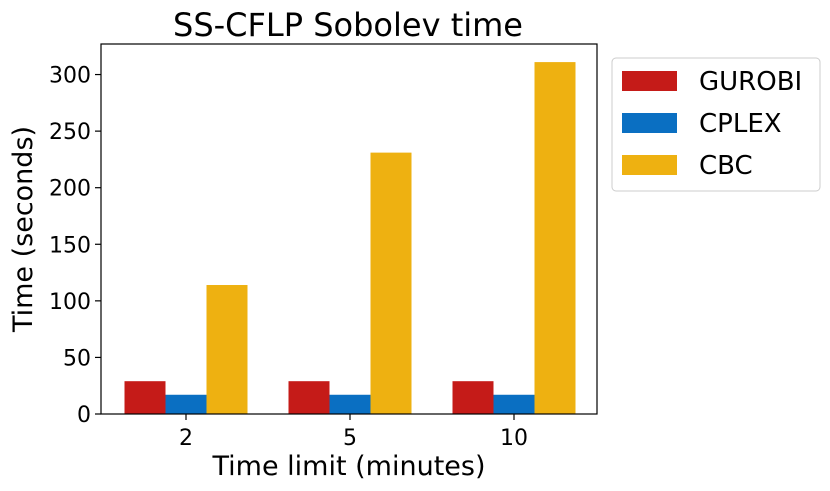 The height and width of the screenshot is (491, 830). What do you see at coordinates (23, 229) in the screenshot?
I see `y-axis-label: Time (seconds)` at bounding box center [23, 229].